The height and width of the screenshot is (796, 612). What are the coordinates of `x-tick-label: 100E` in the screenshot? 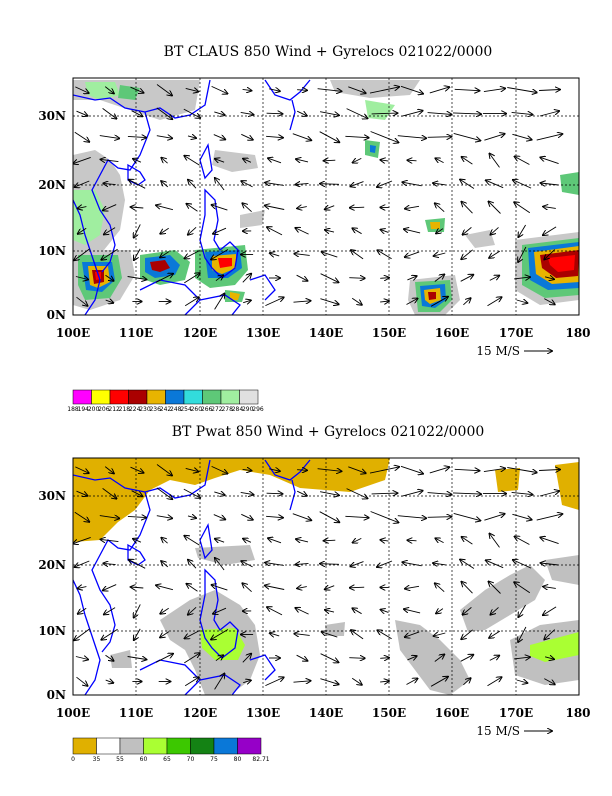 It's located at (73, 333).